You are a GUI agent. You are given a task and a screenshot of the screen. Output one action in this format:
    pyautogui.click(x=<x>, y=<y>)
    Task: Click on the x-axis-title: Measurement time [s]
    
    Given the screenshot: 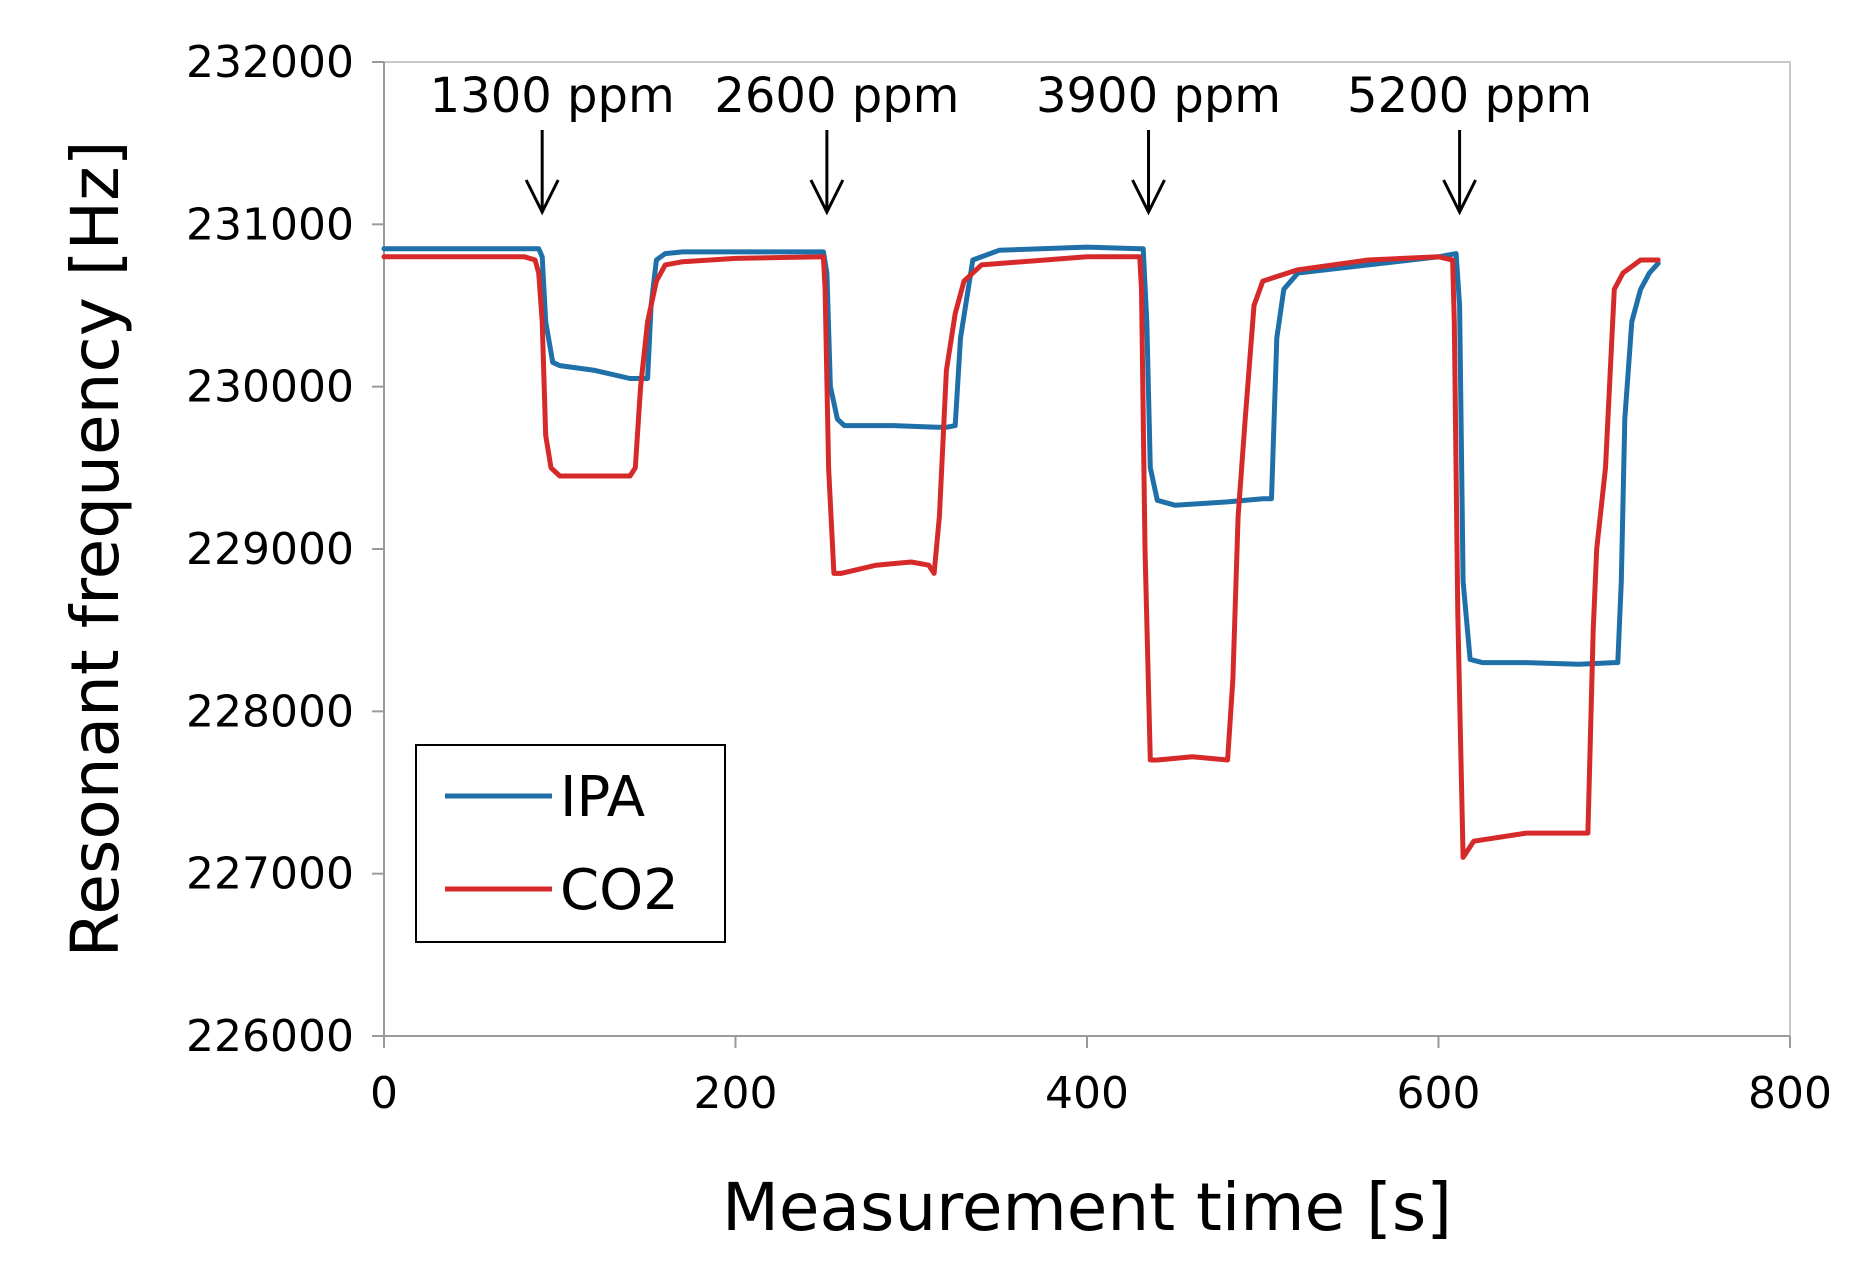 What is the action you would take?
    pyautogui.click(x=1087, y=1207)
    